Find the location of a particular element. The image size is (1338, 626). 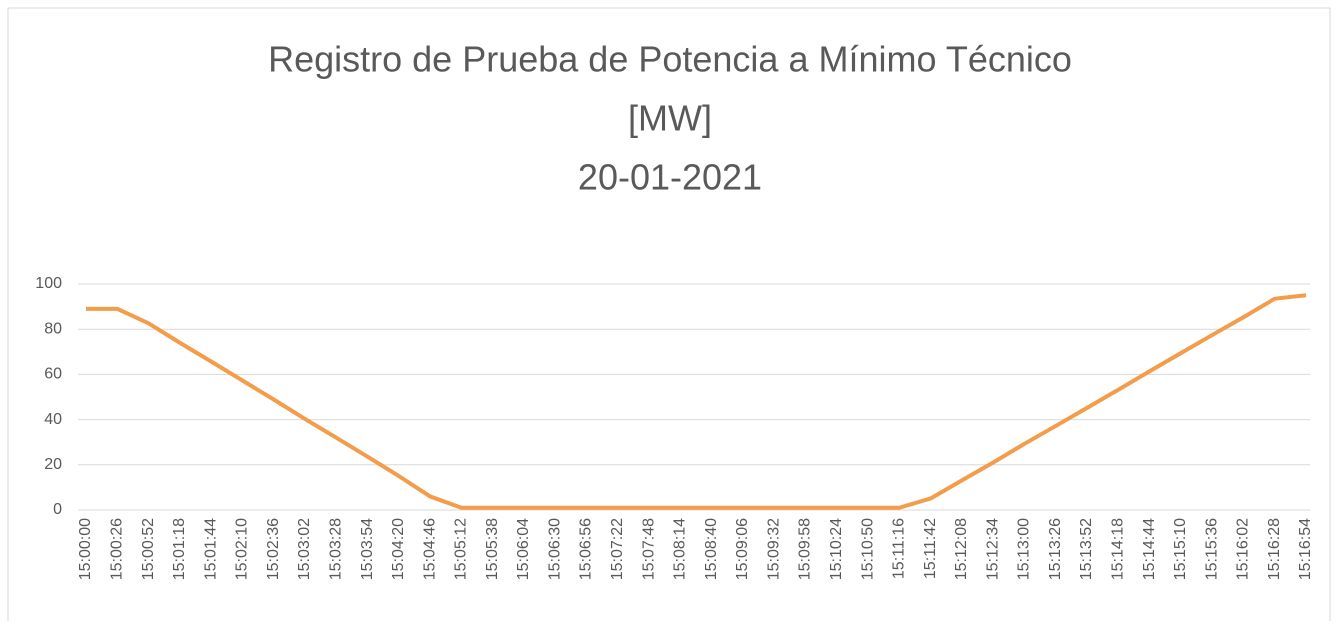

x-tick-label: 15:08:14 is located at coordinates (680, 549).